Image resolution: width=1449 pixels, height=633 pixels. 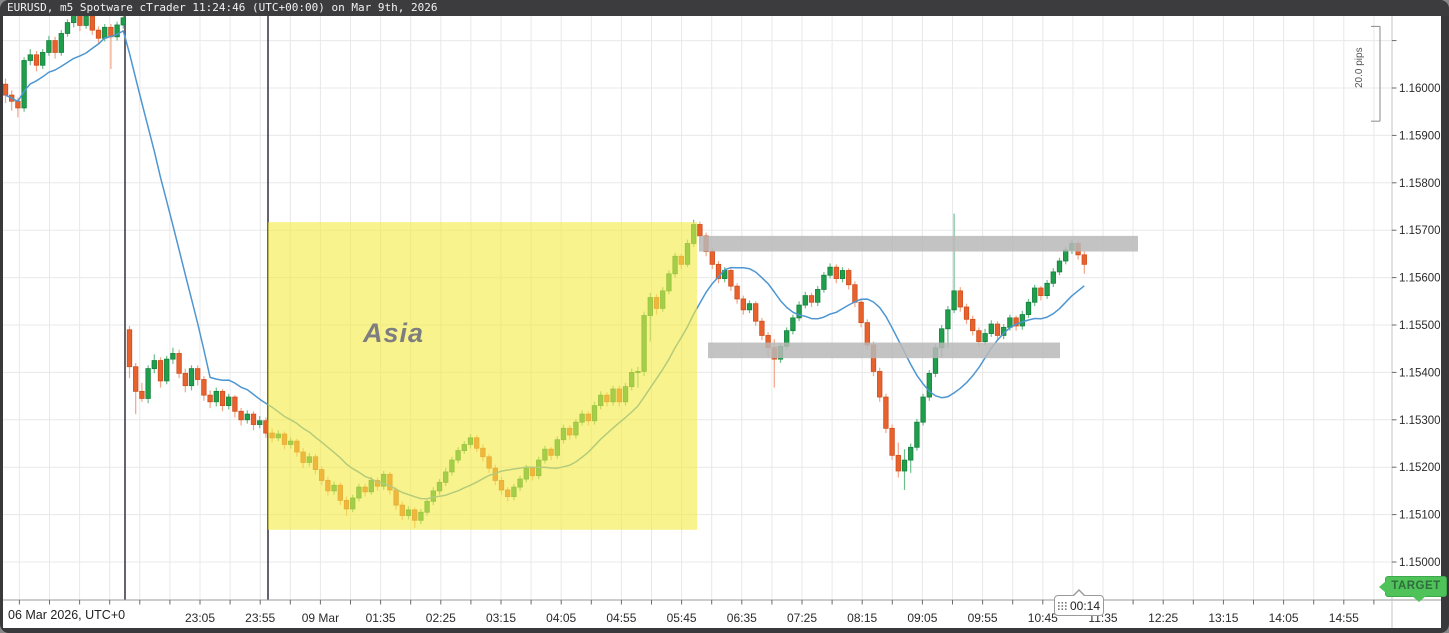 What do you see at coordinates (1416, 586) in the screenshot?
I see `target-label: TARGET` at bounding box center [1416, 586].